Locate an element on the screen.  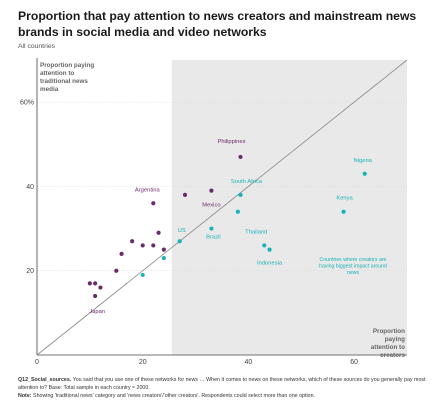
y-tick-label: 40 is located at coordinates (30, 187).